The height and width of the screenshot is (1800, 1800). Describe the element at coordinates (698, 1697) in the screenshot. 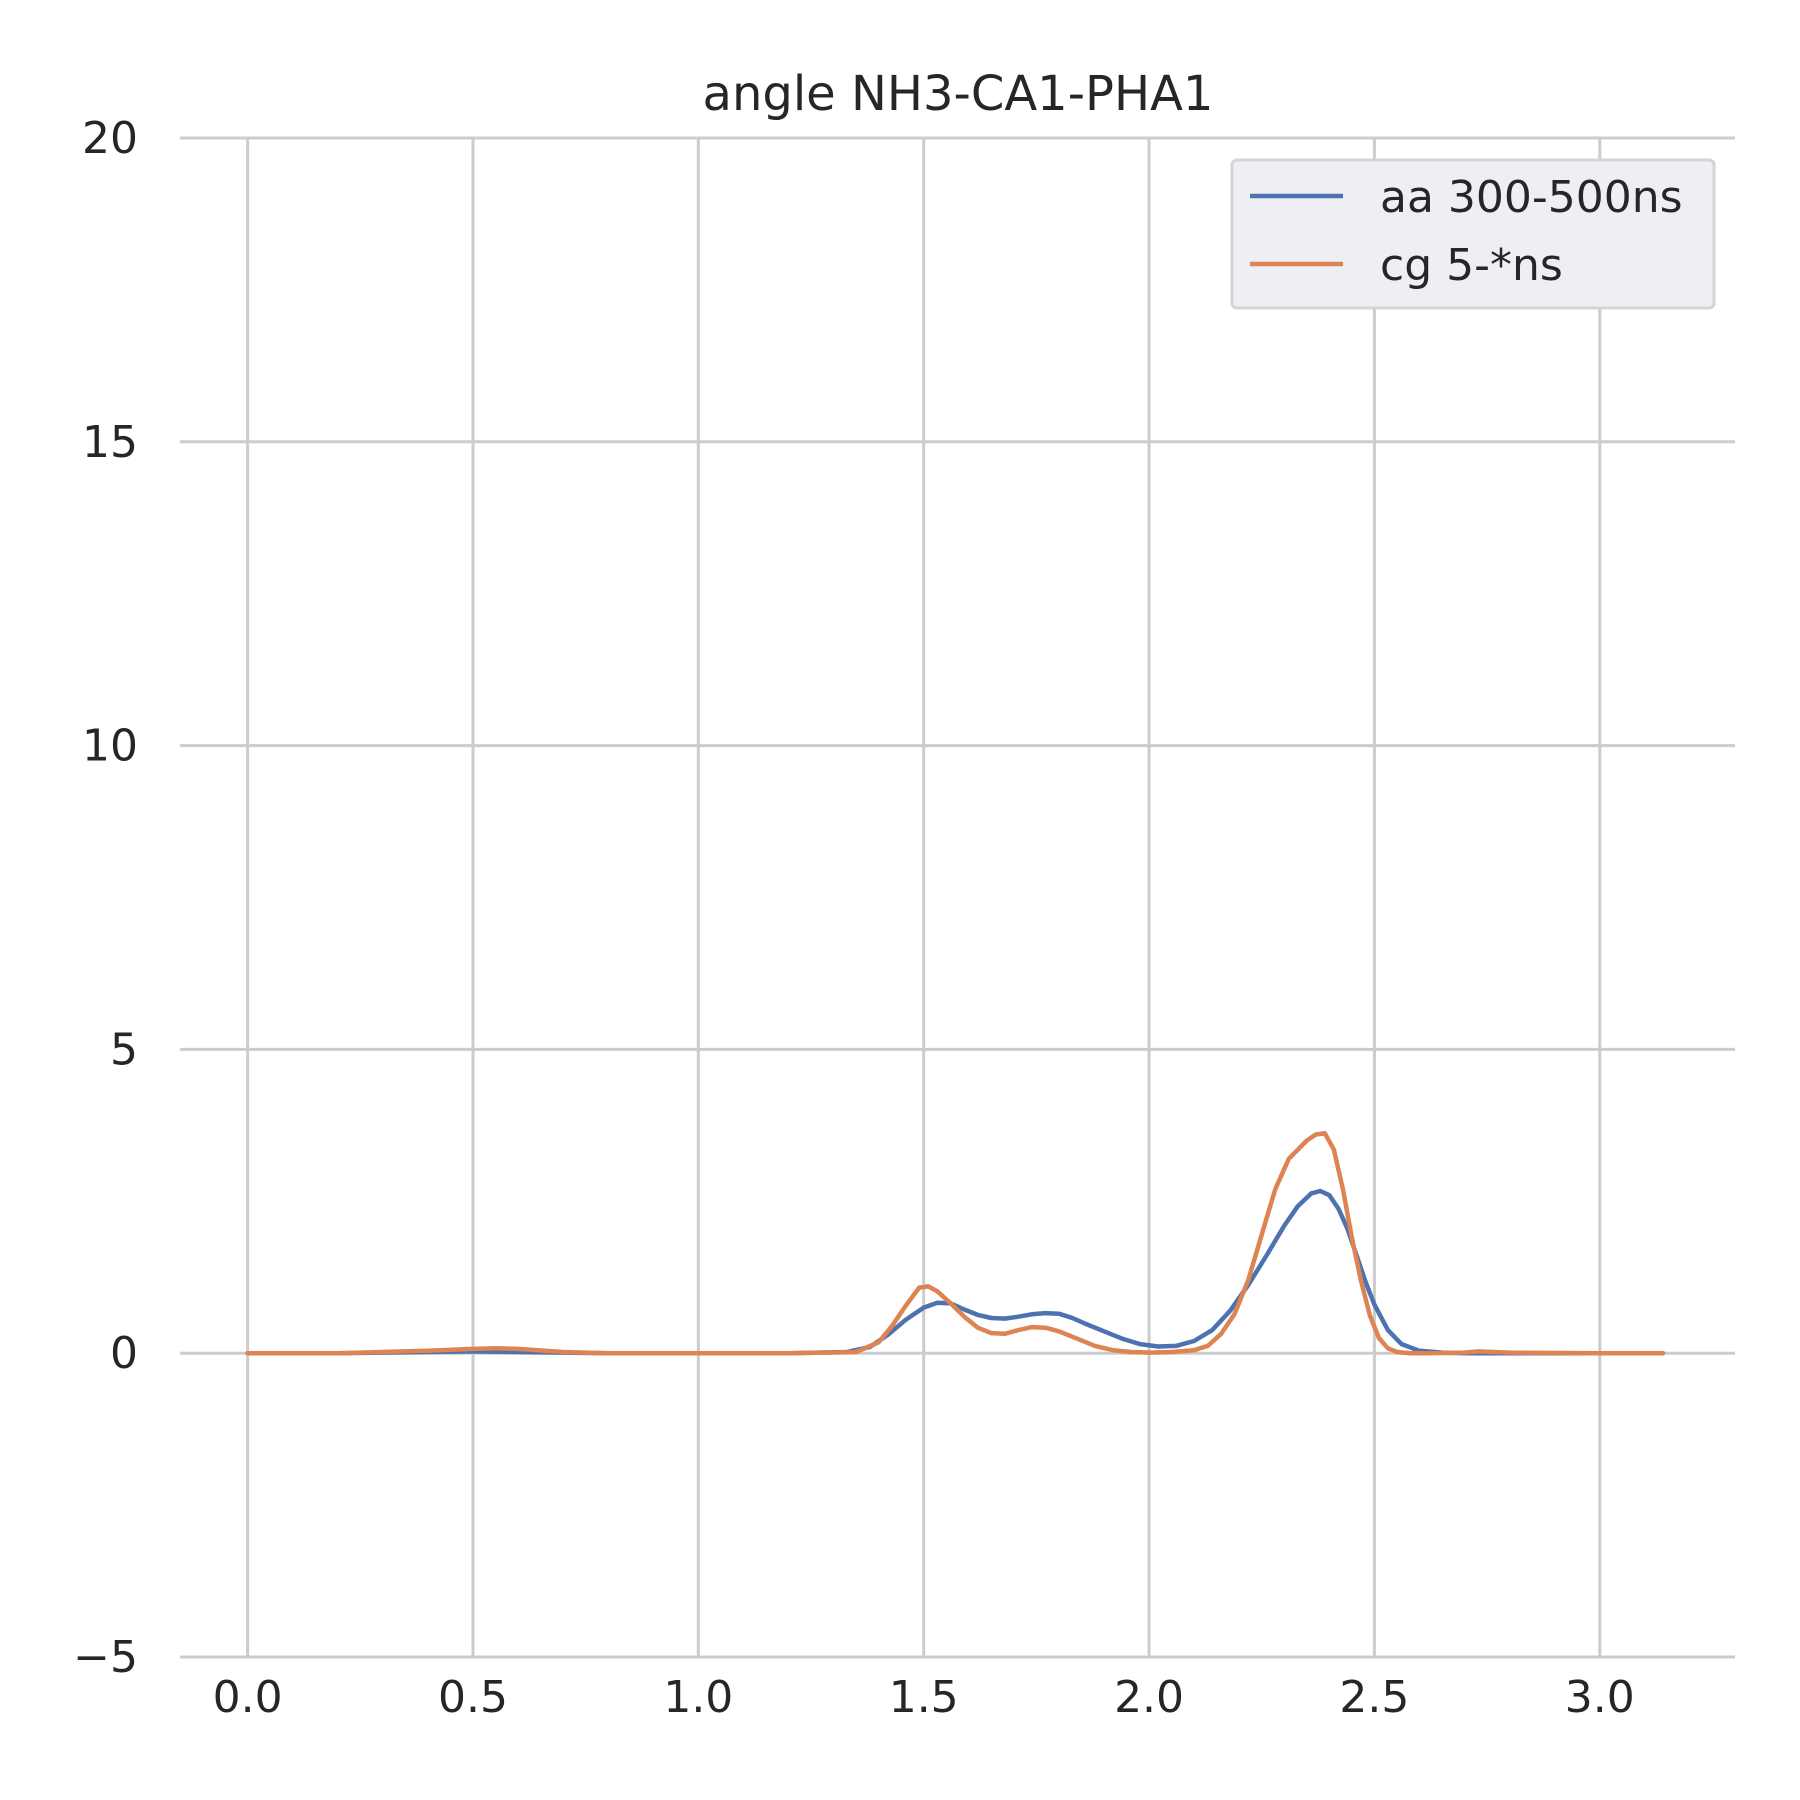

I see `x-tick-label: 1.0` at that location.